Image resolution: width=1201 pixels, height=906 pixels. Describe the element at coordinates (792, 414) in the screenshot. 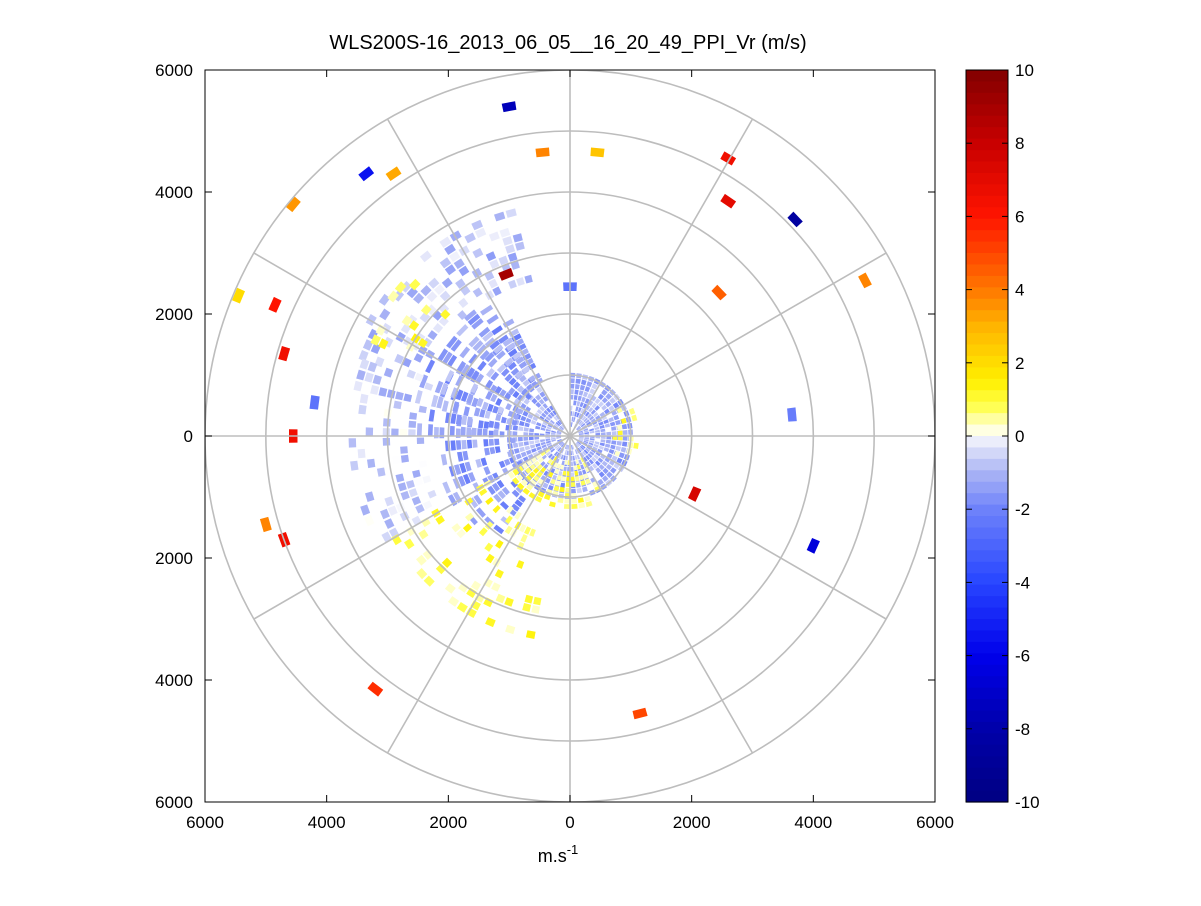

I see `velocity-segment` at that location.